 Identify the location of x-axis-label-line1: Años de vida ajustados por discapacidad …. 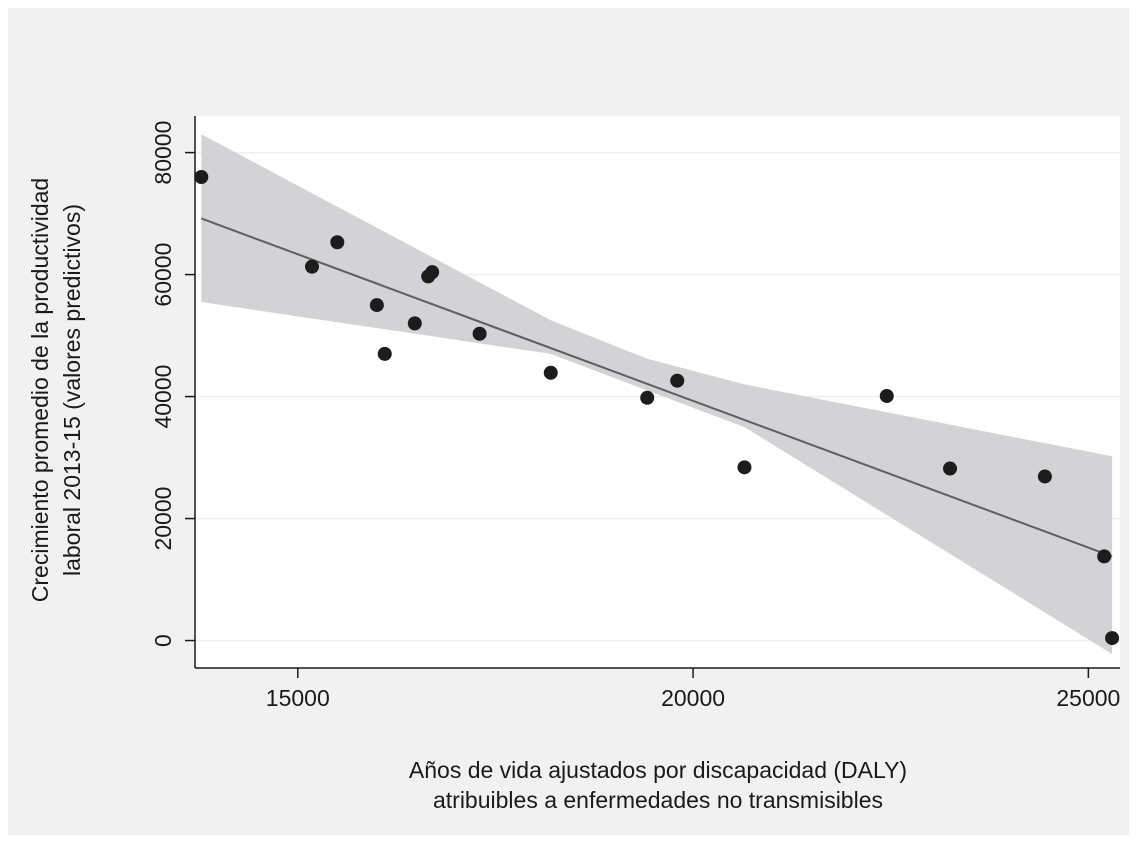
(658, 770).